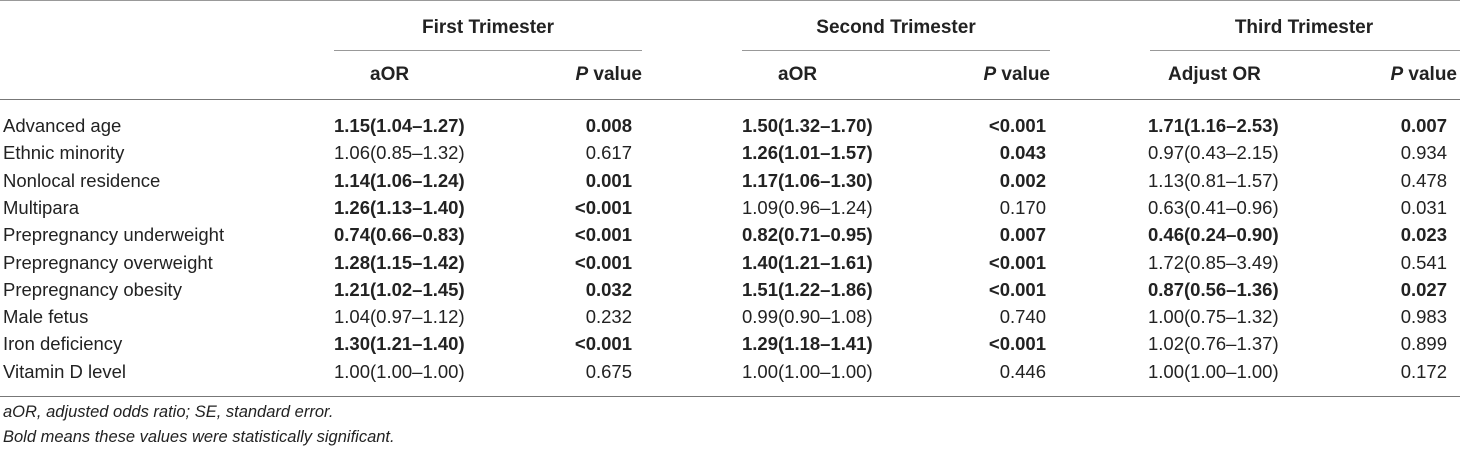 Image resolution: width=1460 pixels, height=454 pixels. Describe the element at coordinates (1423, 153) in the screenshot. I see `cell-third-pvalue: 0.934` at that location.